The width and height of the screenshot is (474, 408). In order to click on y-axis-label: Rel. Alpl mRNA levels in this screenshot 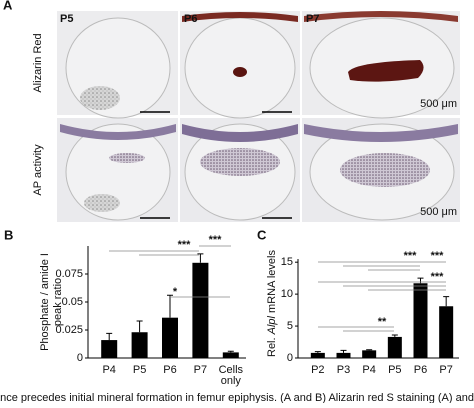, I will do `click(272, 303)`.